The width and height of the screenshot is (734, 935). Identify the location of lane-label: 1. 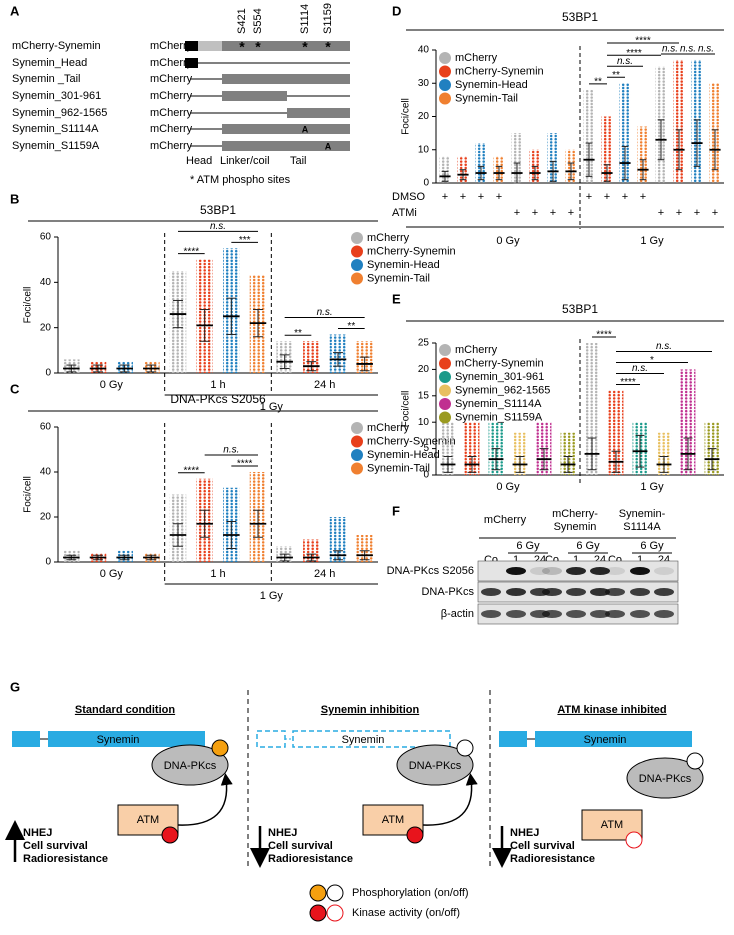
(576, 560).